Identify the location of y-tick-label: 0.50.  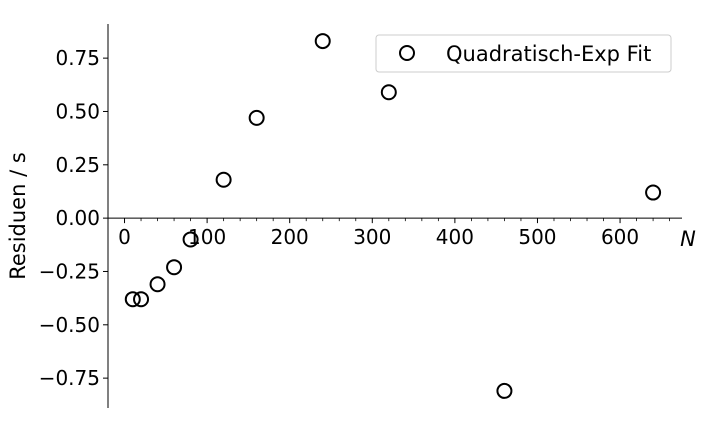
(77, 111).